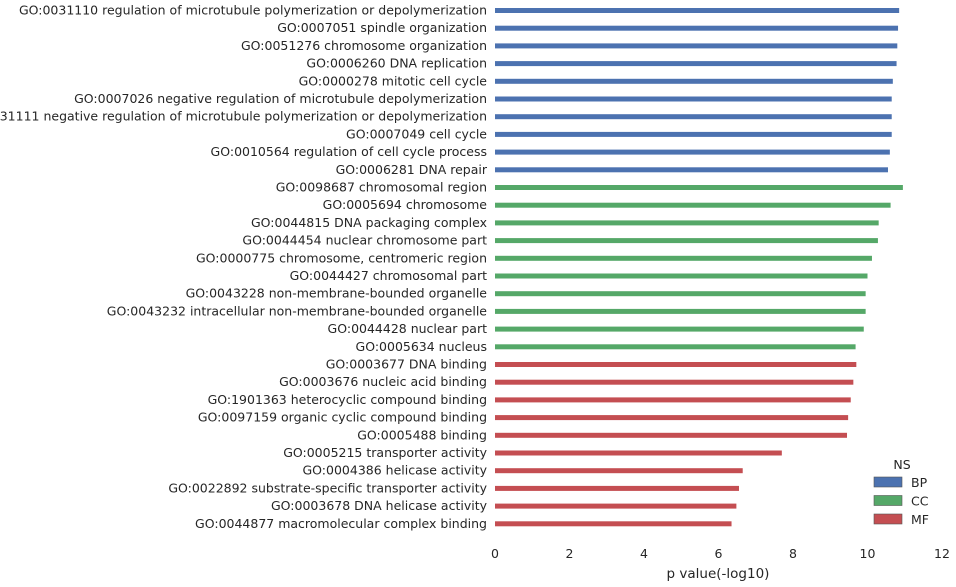  Describe the element at coordinates (868, 553) in the screenshot. I see `x-tick-label: 10` at that location.